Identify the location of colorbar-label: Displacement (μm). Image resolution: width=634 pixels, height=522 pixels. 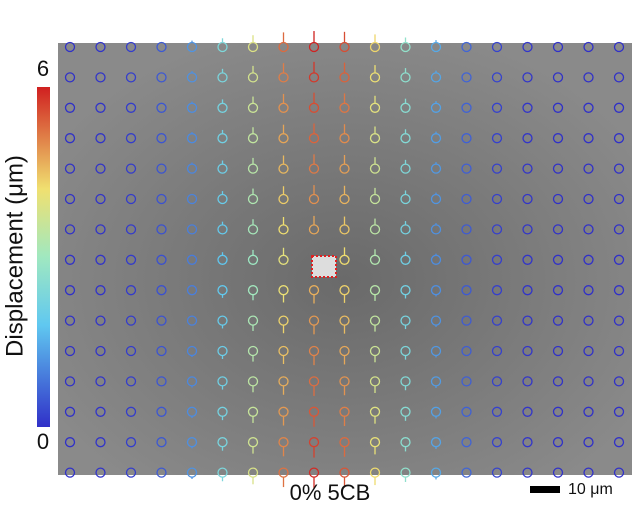
(14, 256).